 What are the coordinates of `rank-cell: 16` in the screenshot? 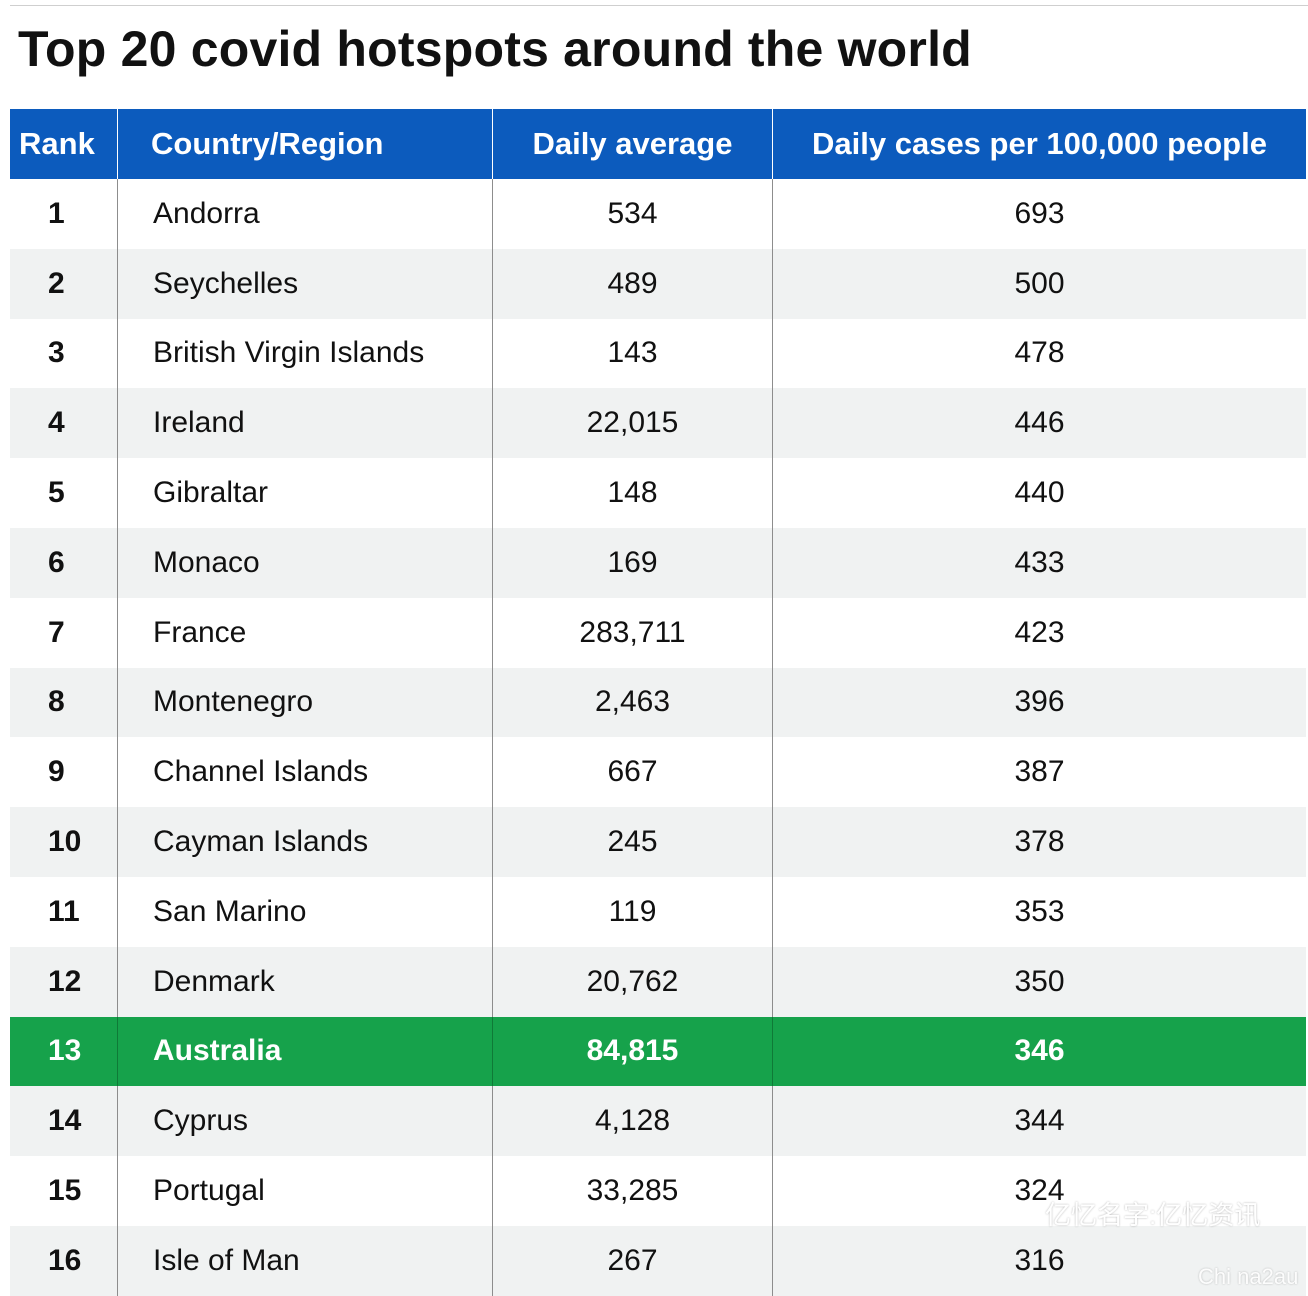 It's located at (64, 1260).